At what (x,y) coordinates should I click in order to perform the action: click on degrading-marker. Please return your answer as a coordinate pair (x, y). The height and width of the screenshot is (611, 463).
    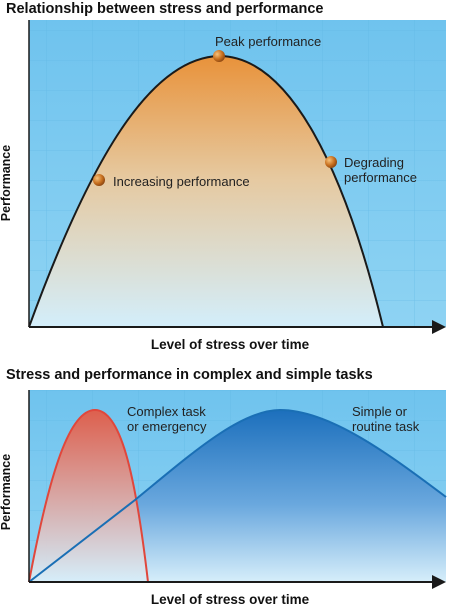
    Looking at the image, I should click on (331, 162).